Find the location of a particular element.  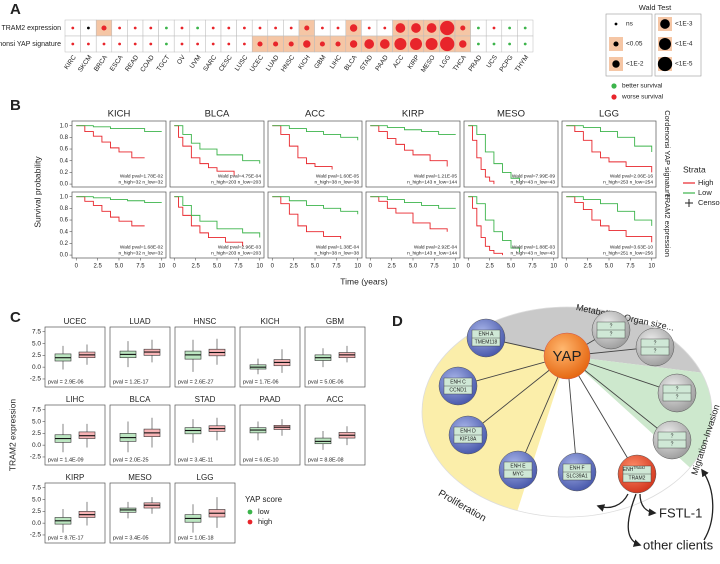

y-tick-label: 7.5 is located at coordinates (36, 331).